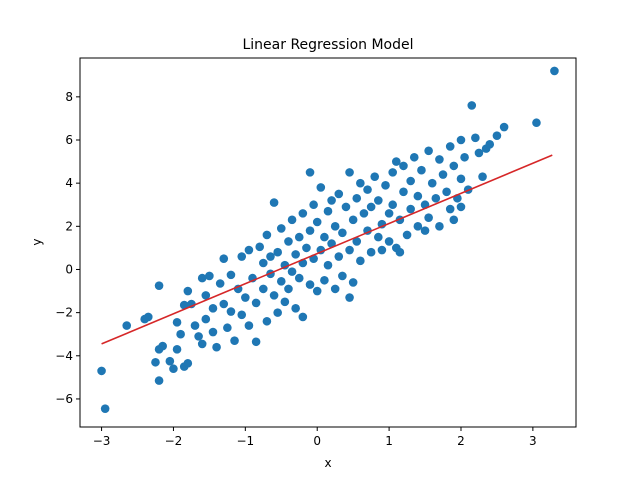 The height and width of the screenshot is (480, 640). I want to click on y-tick-label: −2, so click(64, 313).